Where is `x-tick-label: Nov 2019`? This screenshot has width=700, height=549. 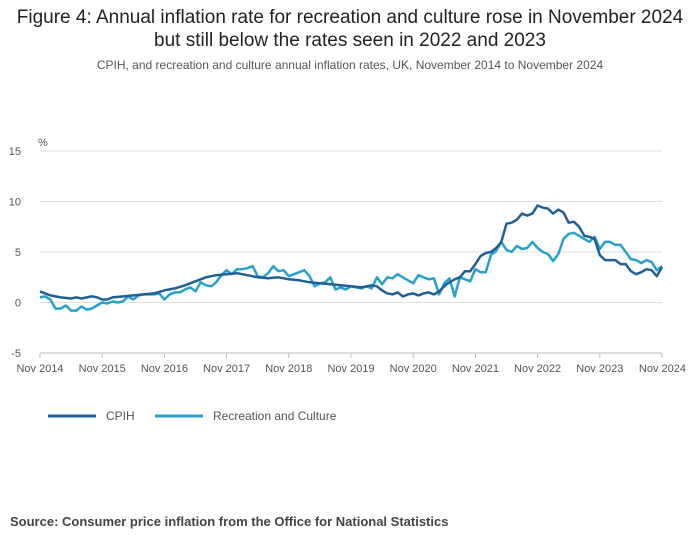 x-tick-label: Nov 2019 is located at coordinates (350, 369).